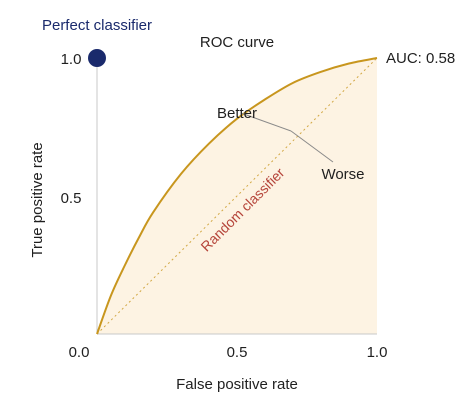 The height and width of the screenshot is (411, 474). Describe the element at coordinates (37, 199) in the screenshot. I see `y-axis-label: True positive rate` at that location.